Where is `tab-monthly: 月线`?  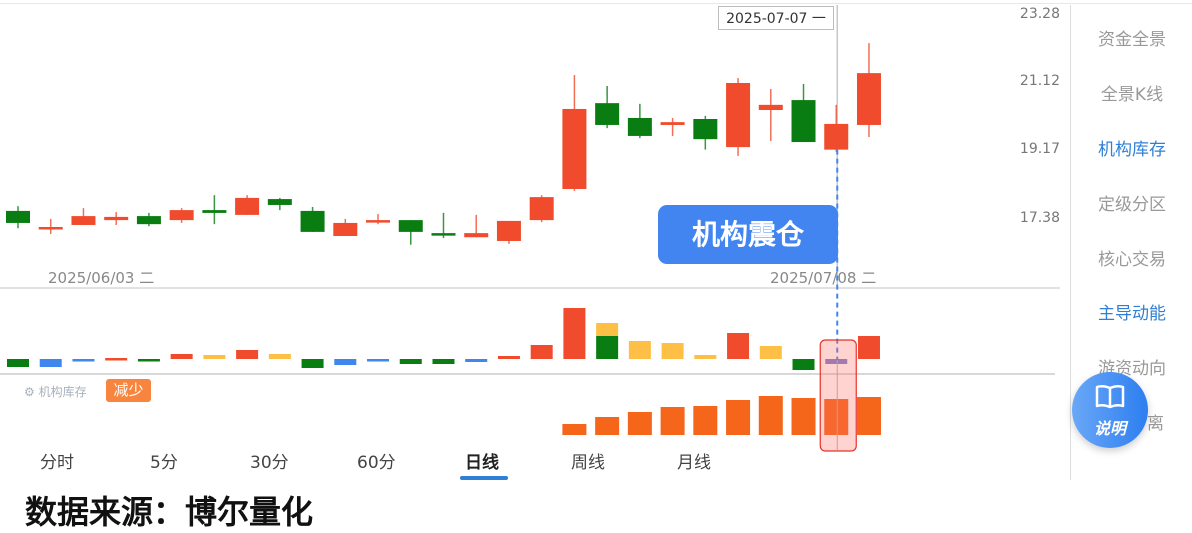
tab-monthly: 月线 is located at coordinates (694, 463).